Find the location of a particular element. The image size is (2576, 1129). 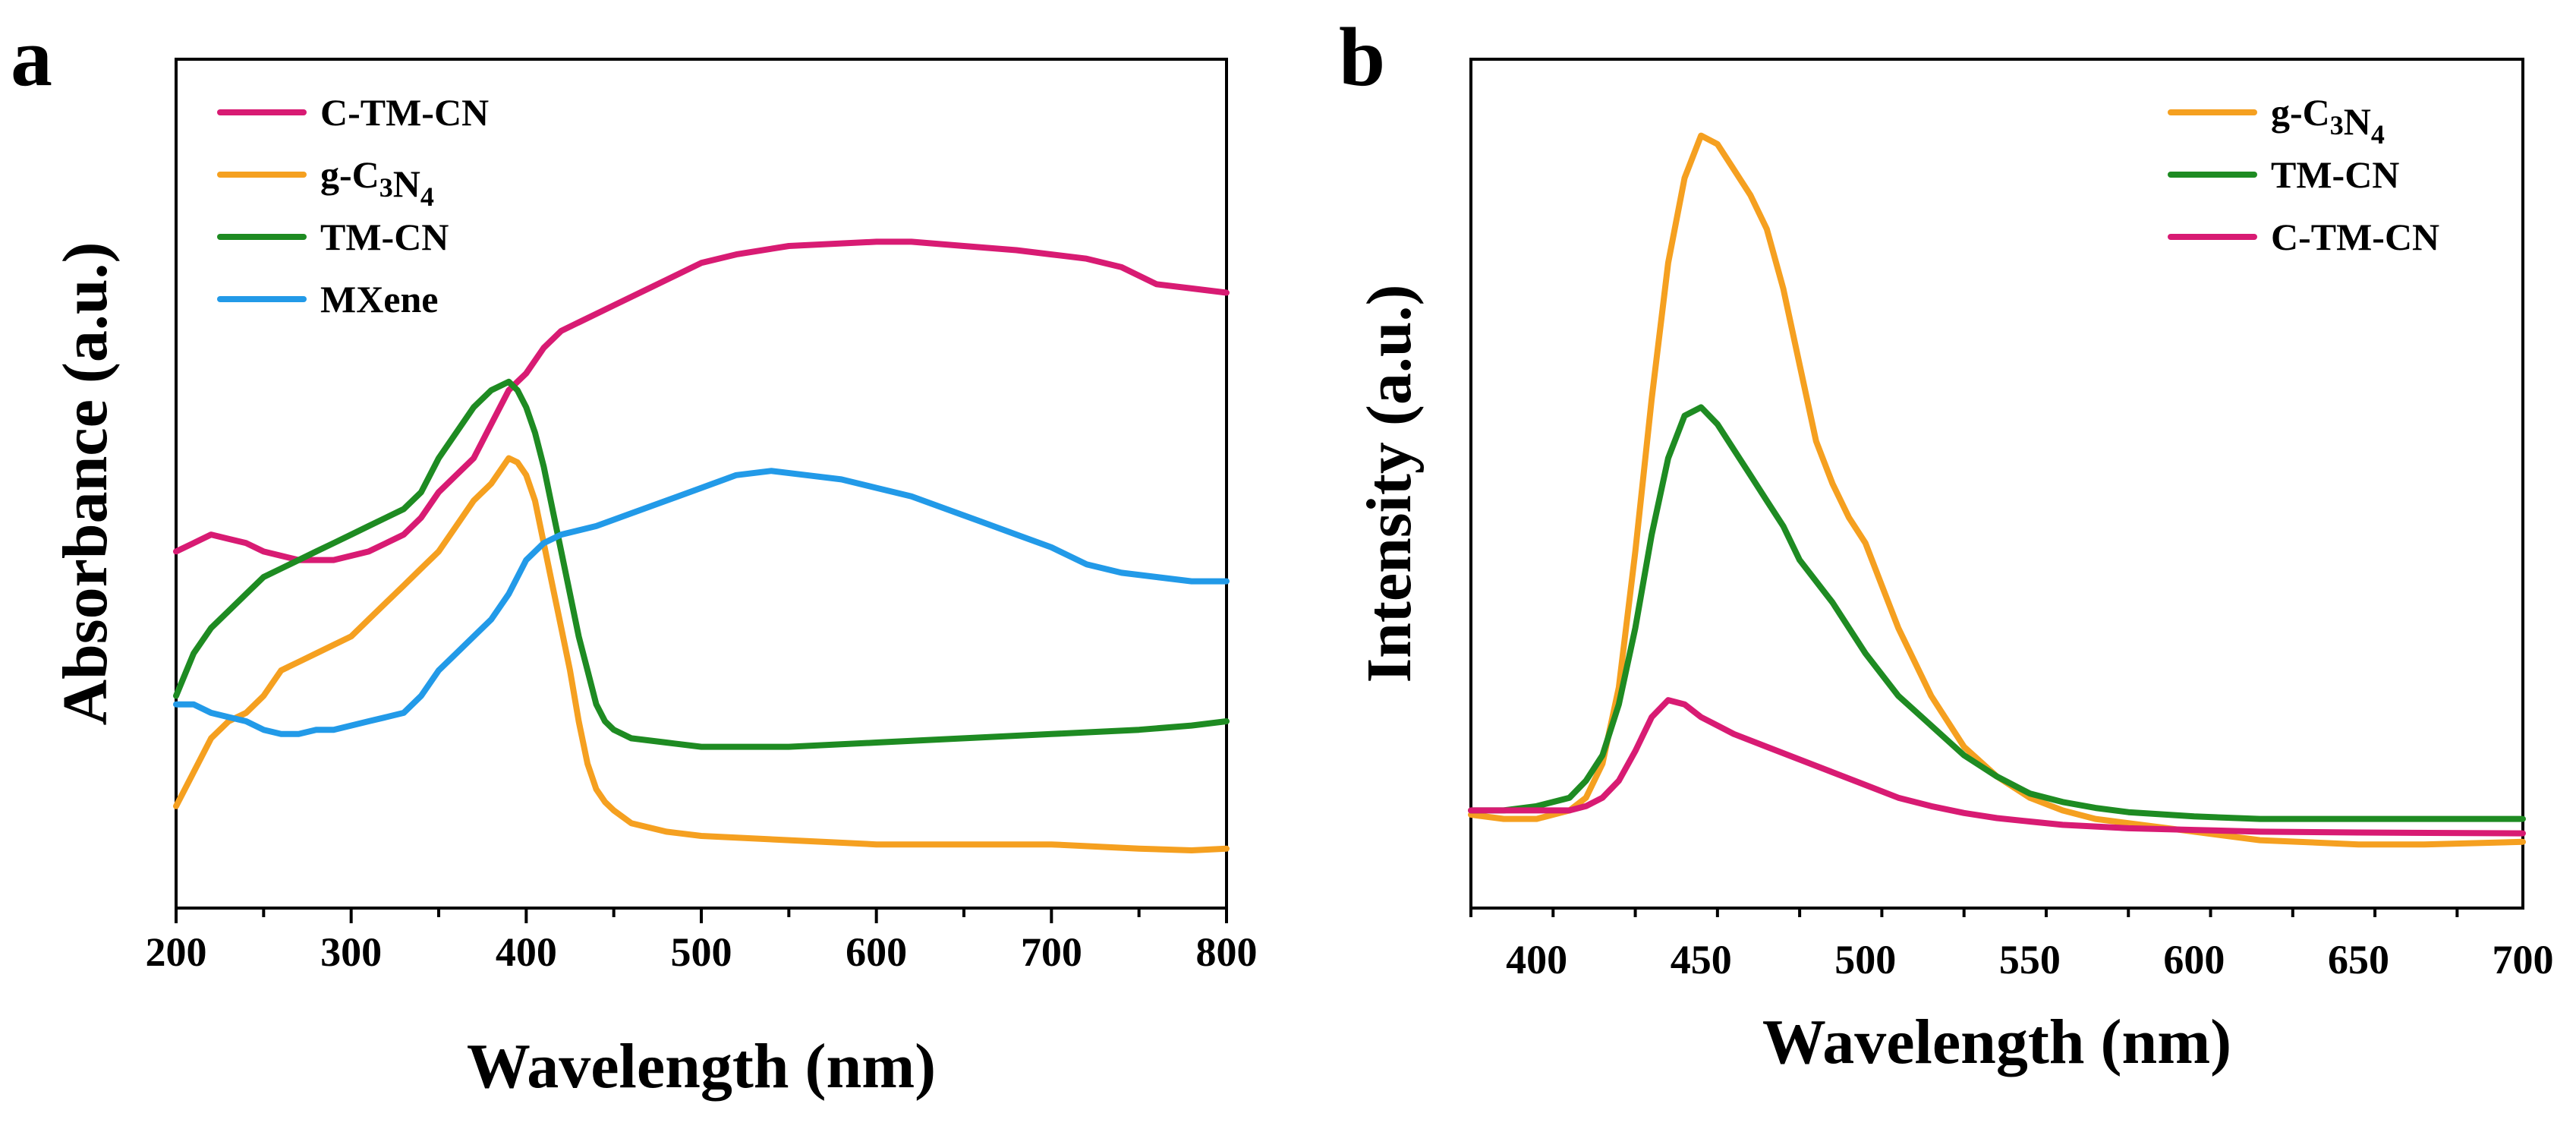

x-tick-label: 300 is located at coordinates (351, 952).